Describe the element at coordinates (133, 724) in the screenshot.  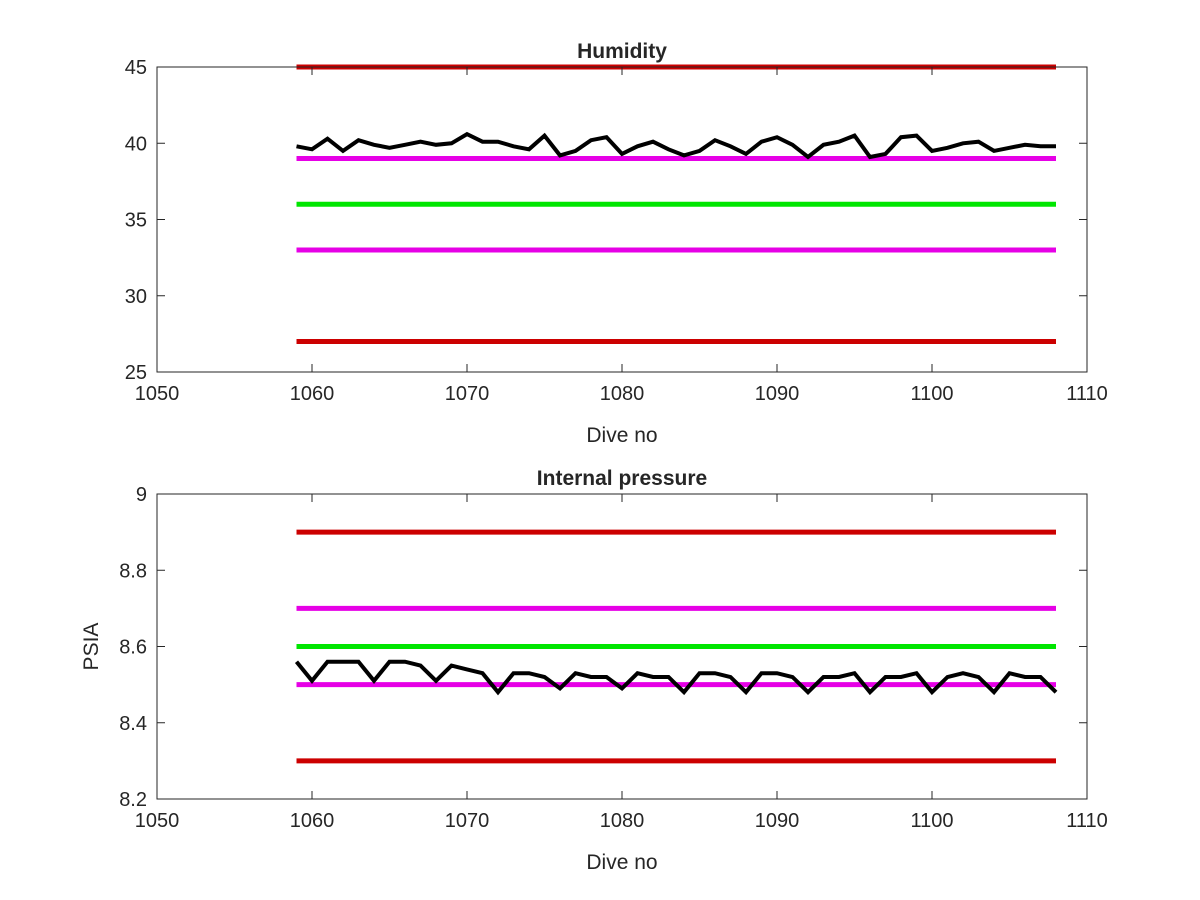
I see `y-tick-label: 8.4` at that location.